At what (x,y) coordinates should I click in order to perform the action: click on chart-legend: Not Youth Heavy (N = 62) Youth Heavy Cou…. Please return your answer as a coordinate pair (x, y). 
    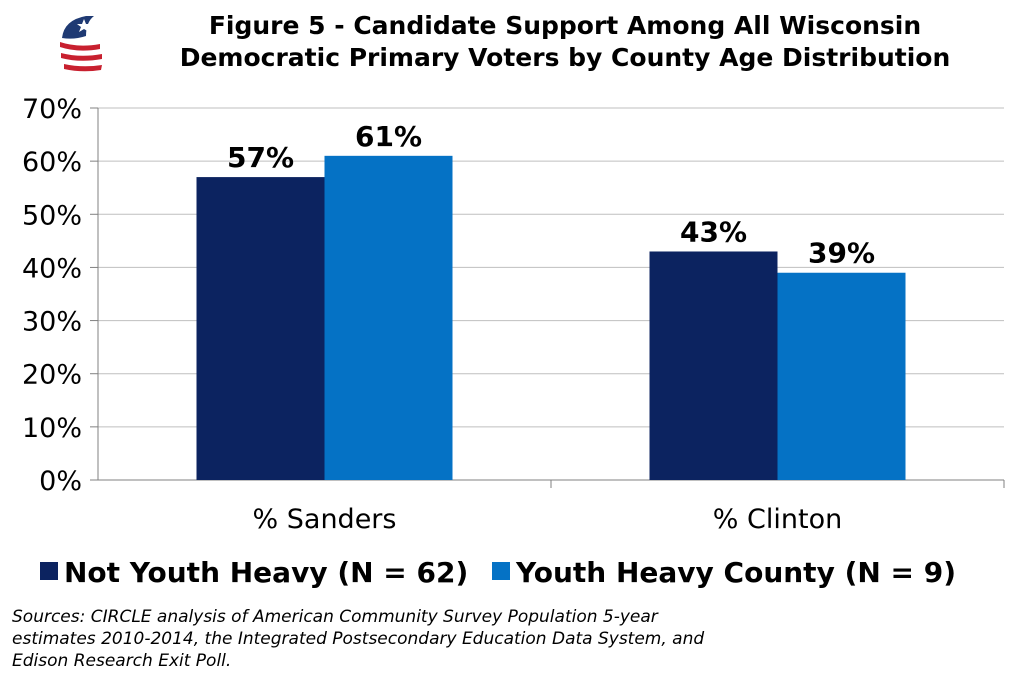
    Looking at the image, I should click on (505, 573).